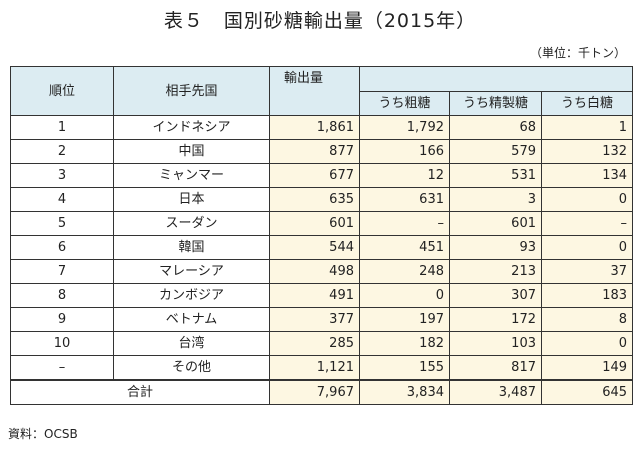 This screenshot has width=640, height=450. What do you see at coordinates (62, 151) in the screenshot?
I see `rank-cell: 2` at bounding box center [62, 151].